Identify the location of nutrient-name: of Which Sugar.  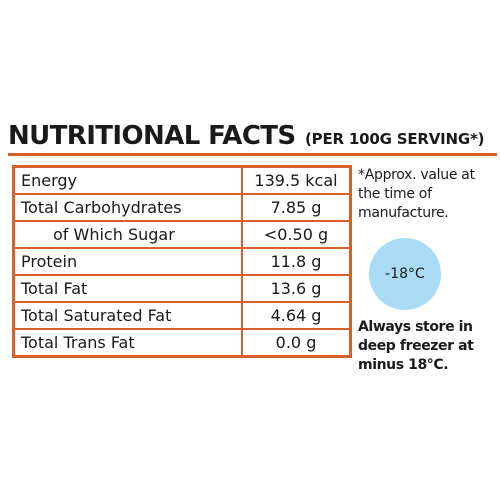
(127, 234).